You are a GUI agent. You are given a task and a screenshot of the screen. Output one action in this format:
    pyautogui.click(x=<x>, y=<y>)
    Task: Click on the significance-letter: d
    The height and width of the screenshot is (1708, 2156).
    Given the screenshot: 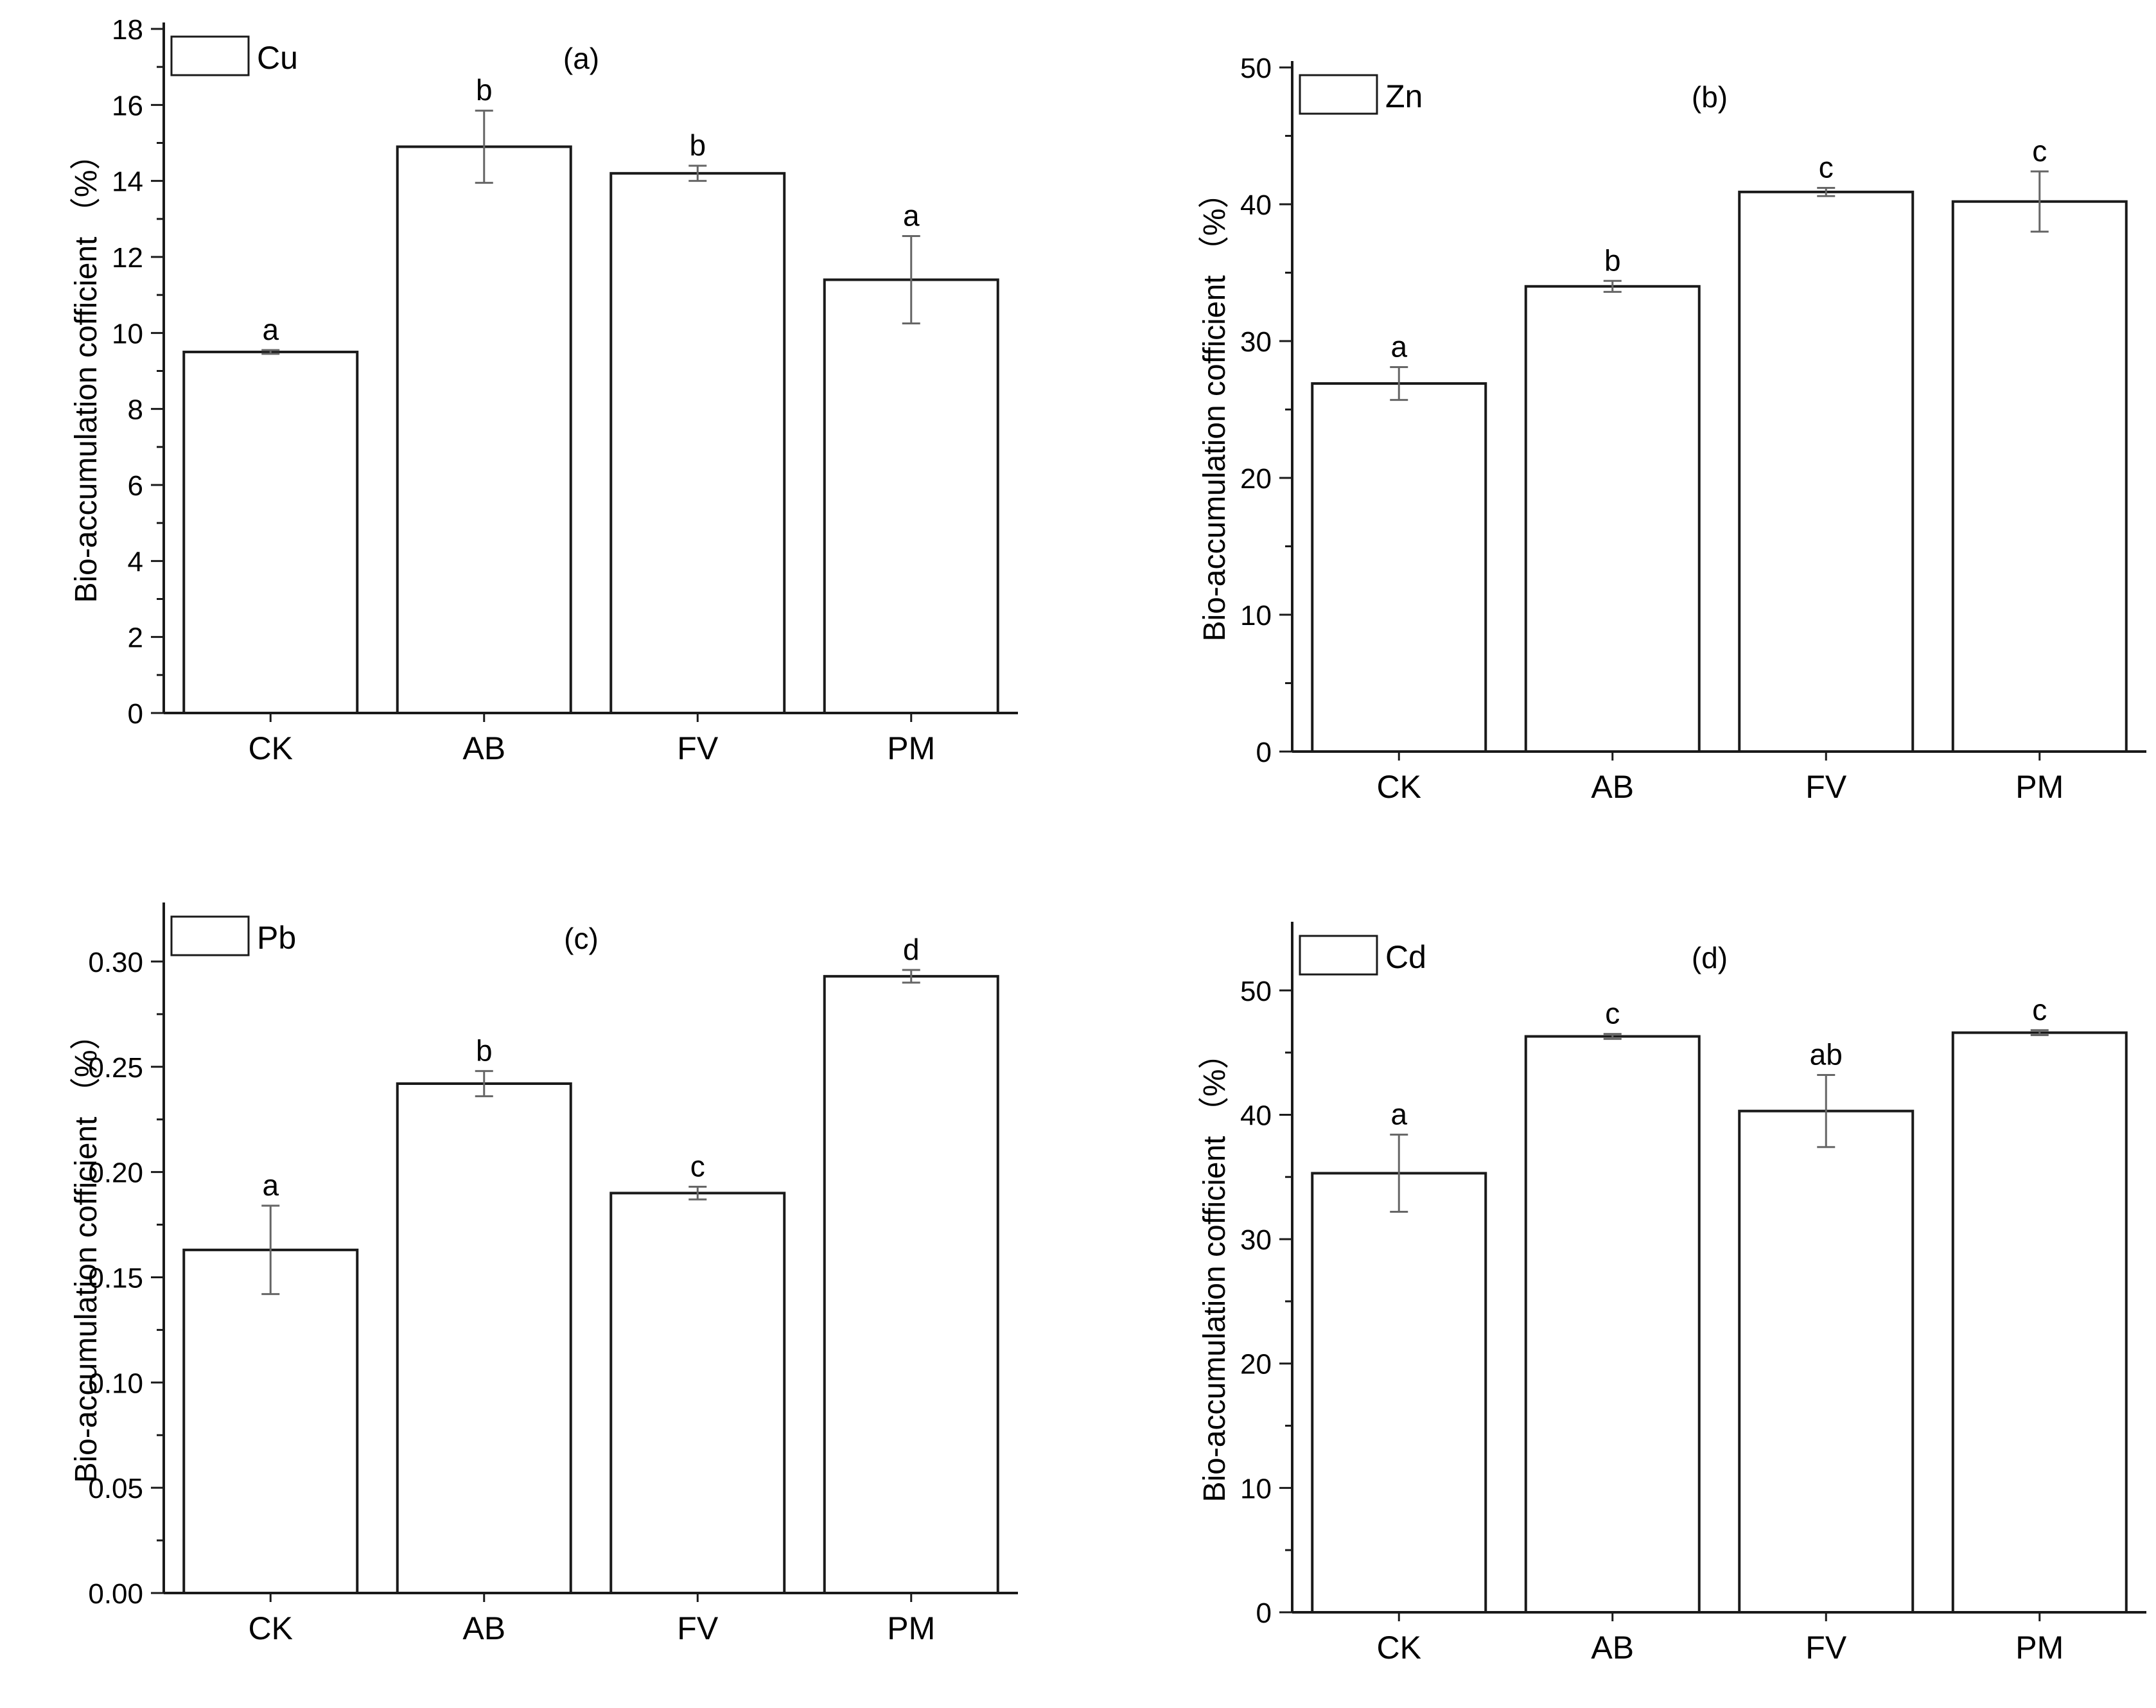 What is the action you would take?
    pyautogui.click(x=911, y=949)
    